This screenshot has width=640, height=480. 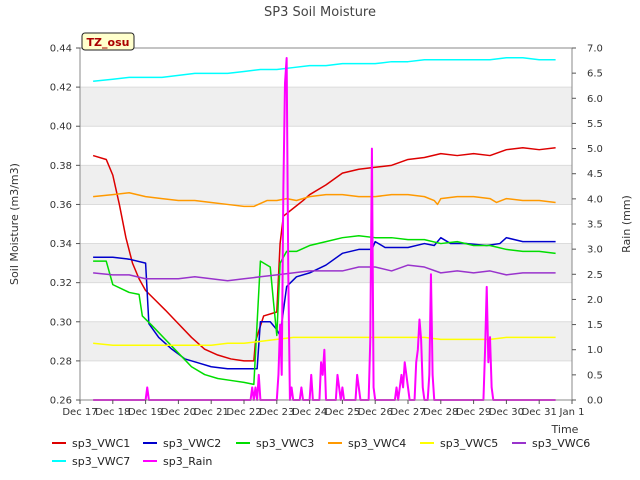 What do you see at coordinates (276, 412) in the screenshot?
I see `x-tick-label: Dec 23` at bounding box center [276, 412].